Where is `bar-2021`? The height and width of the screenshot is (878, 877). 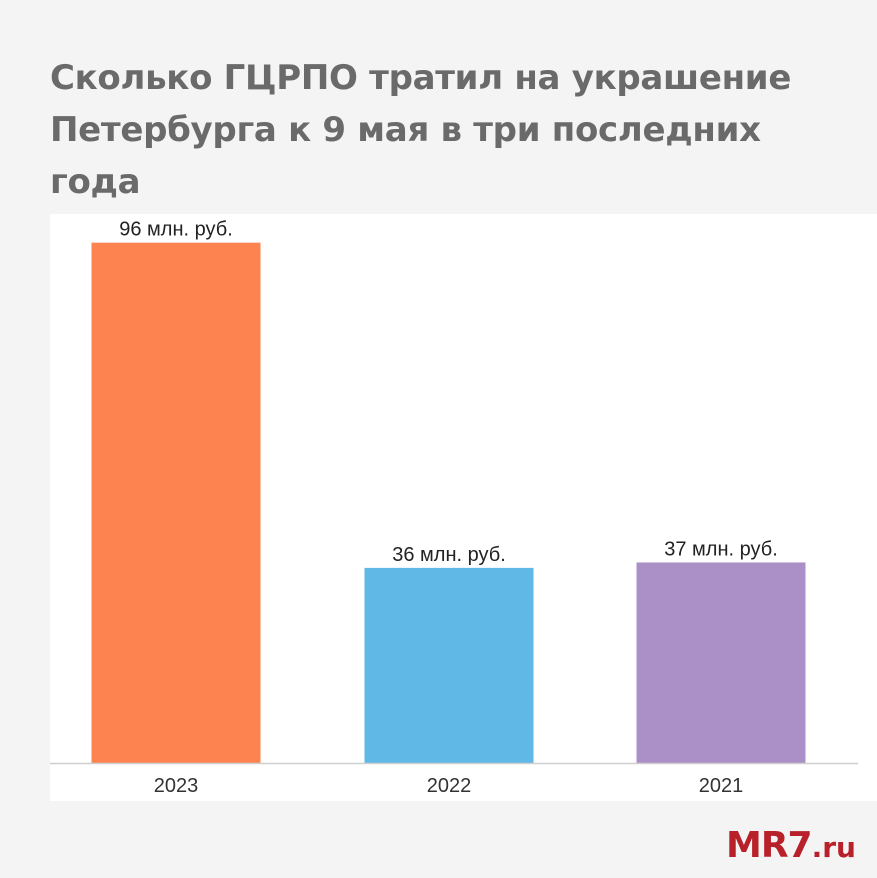
bar-2021 is located at coordinates (721, 662).